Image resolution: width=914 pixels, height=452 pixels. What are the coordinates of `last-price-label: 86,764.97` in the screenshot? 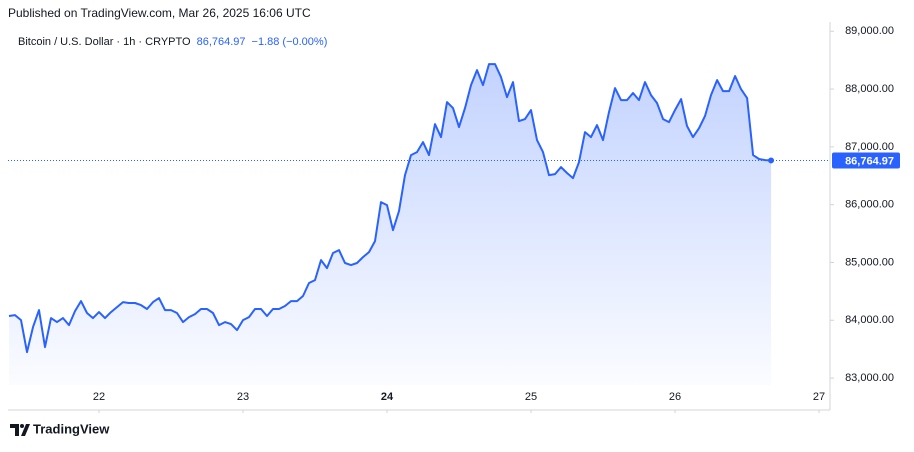 It's located at (869, 161).